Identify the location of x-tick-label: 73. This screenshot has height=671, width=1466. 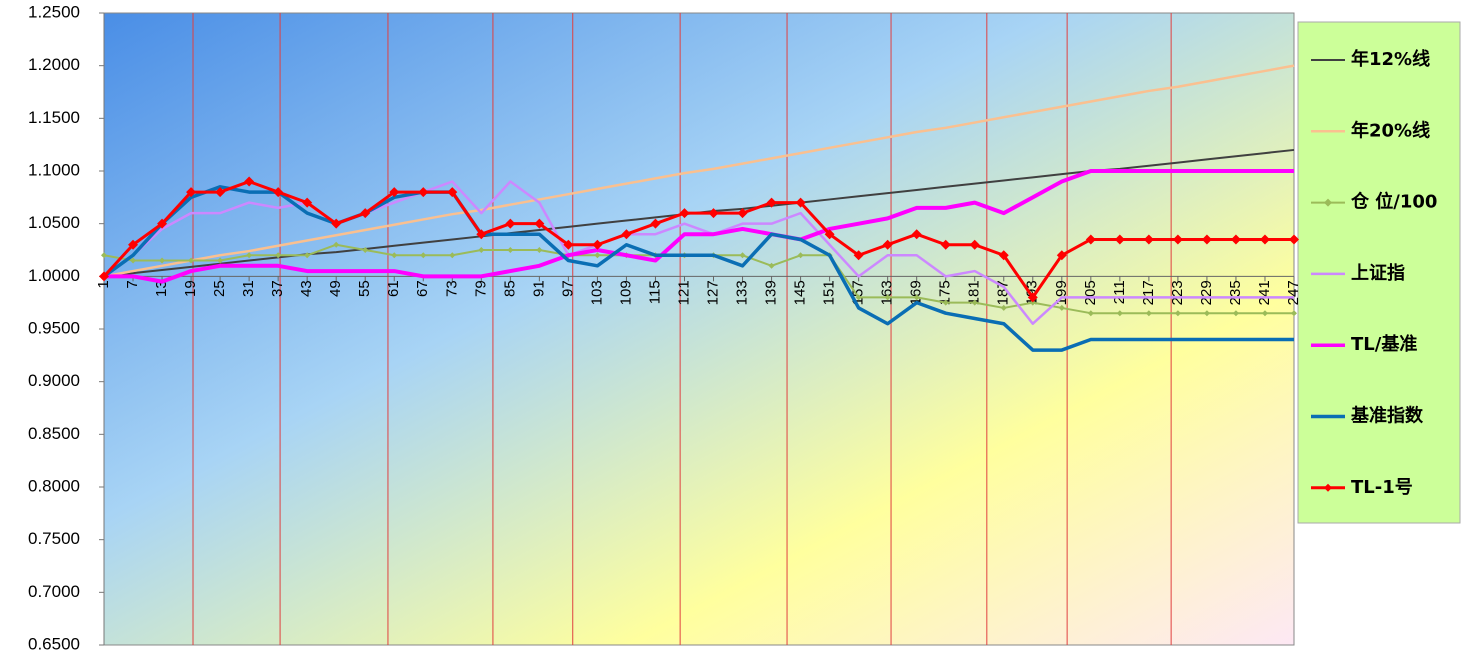
(451, 288).